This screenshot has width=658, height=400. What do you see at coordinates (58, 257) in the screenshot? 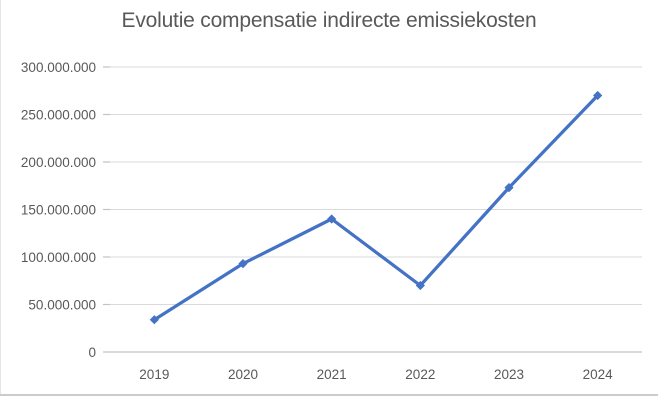
I see `y-tick-label: 100.000.000` at bounding box center [58, 257].